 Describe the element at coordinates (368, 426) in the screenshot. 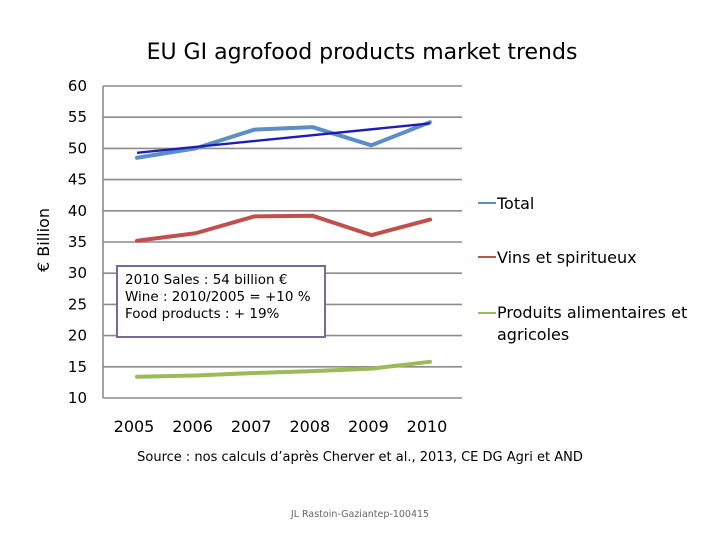

I see `x-tick-label: 2009` at that location.